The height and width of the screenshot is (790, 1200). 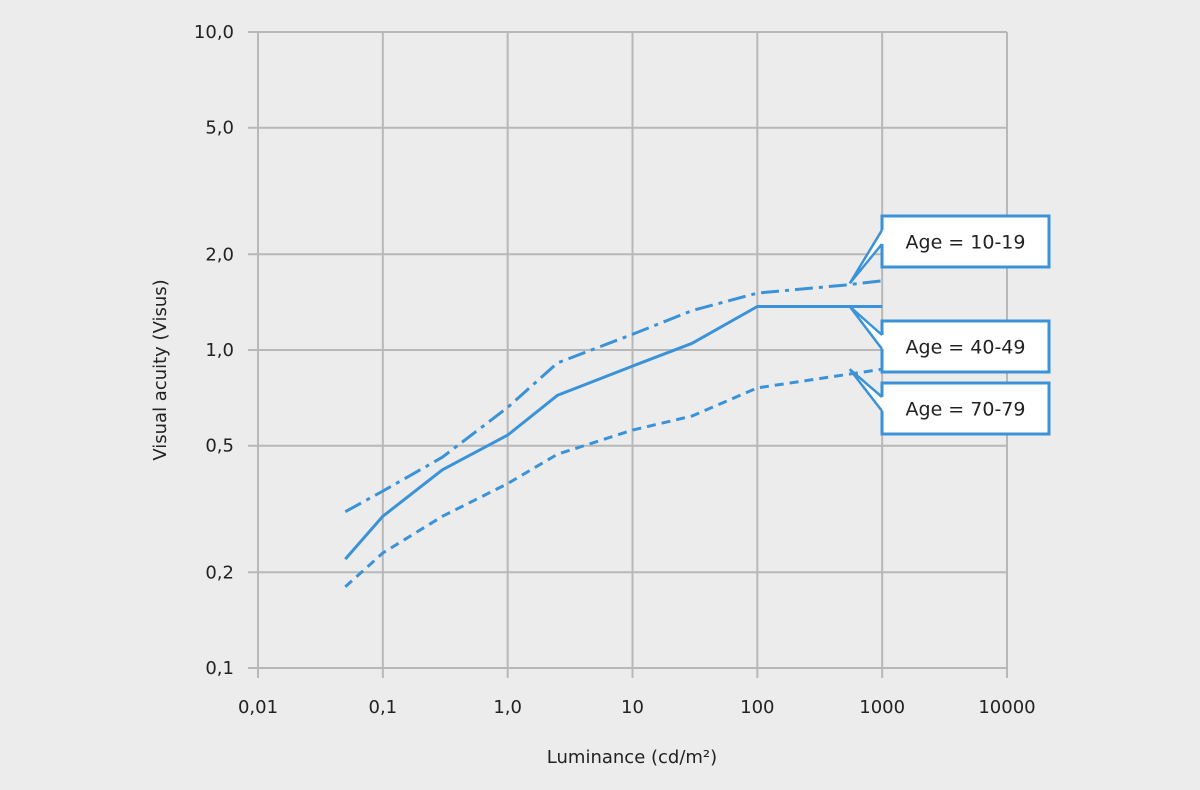 I want to click on x-tick-label: 1,0, so click(x=507, y=707).